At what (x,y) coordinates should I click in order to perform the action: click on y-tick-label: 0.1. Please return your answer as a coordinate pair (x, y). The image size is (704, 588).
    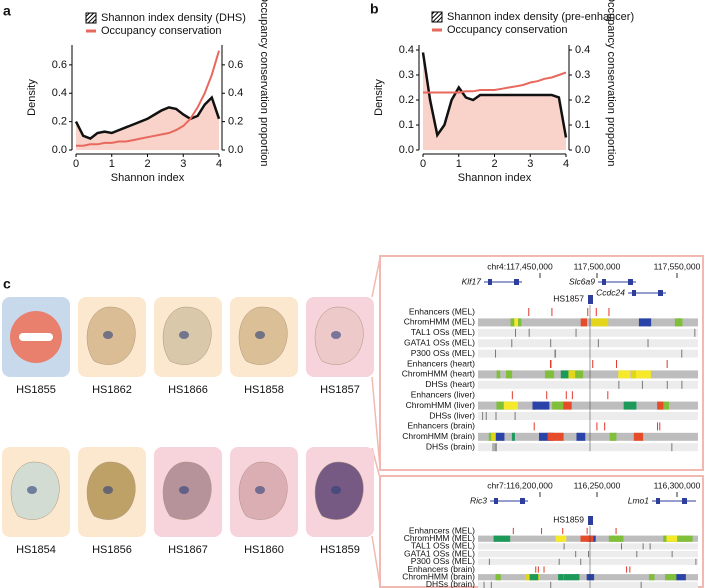
    Looking at the image, I should click on (406, 125).